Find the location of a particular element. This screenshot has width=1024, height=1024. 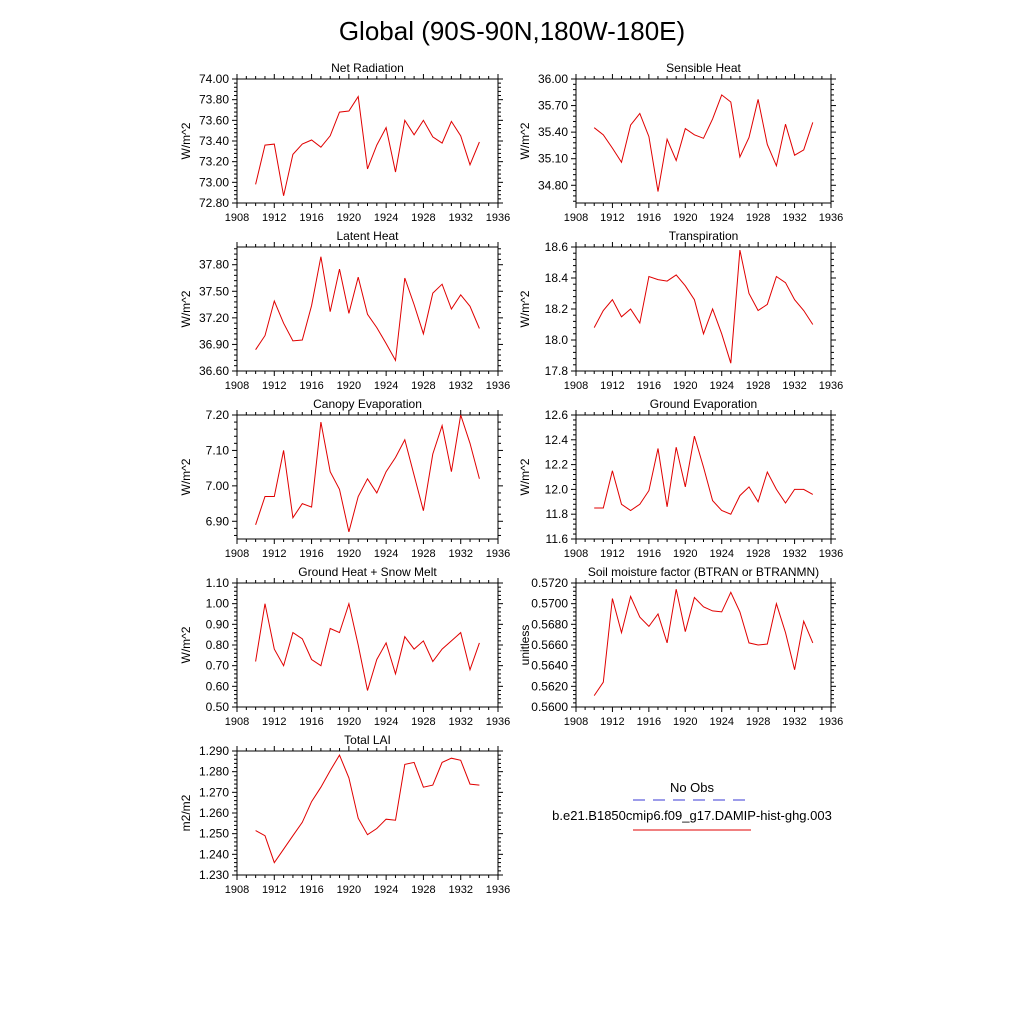

y-tick-label: 0.5680 is located at coordinates (549, 624).